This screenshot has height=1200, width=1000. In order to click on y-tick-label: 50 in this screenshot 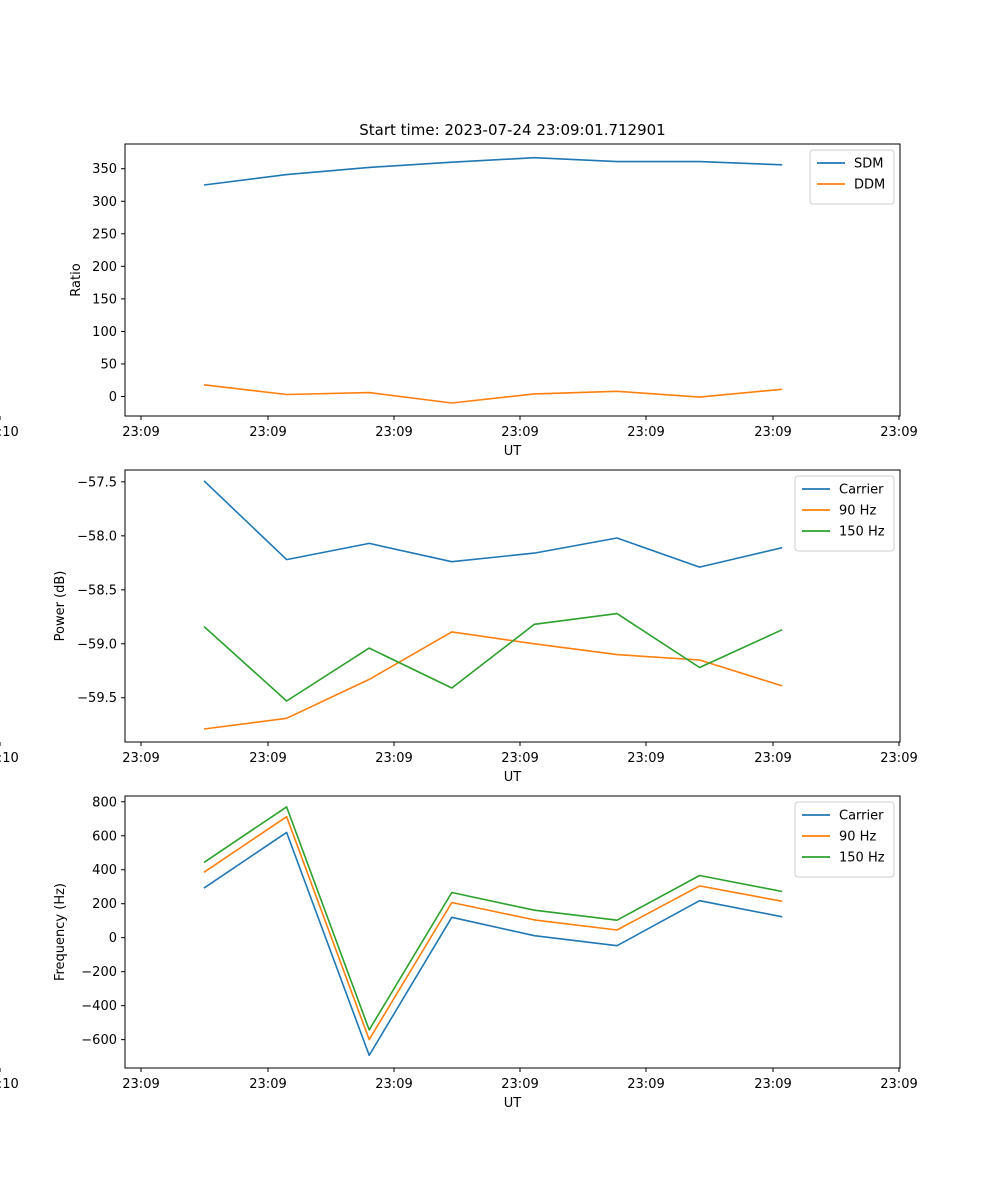, I will do `click(108, 364)`.